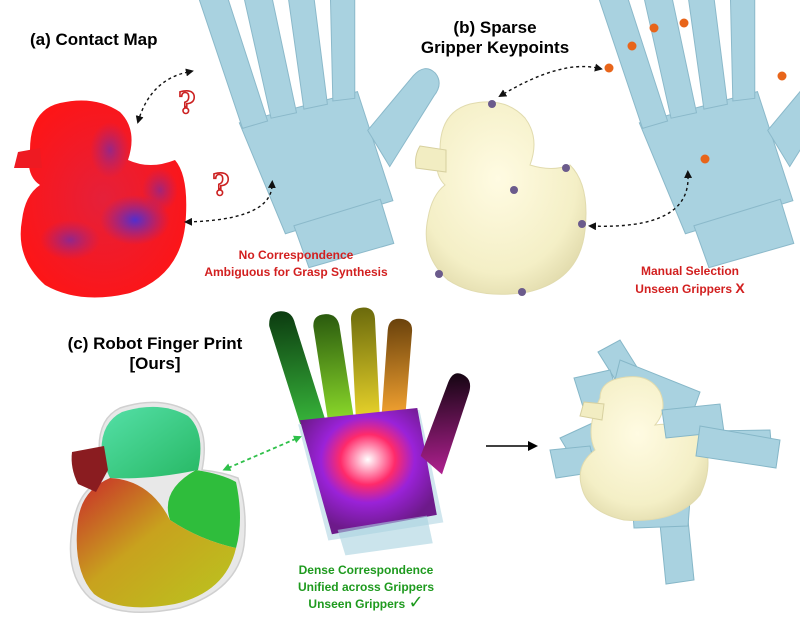 The height and width of the screenshot is (622, 800). I want to click on fingerprint-duck, so click(157, 507).